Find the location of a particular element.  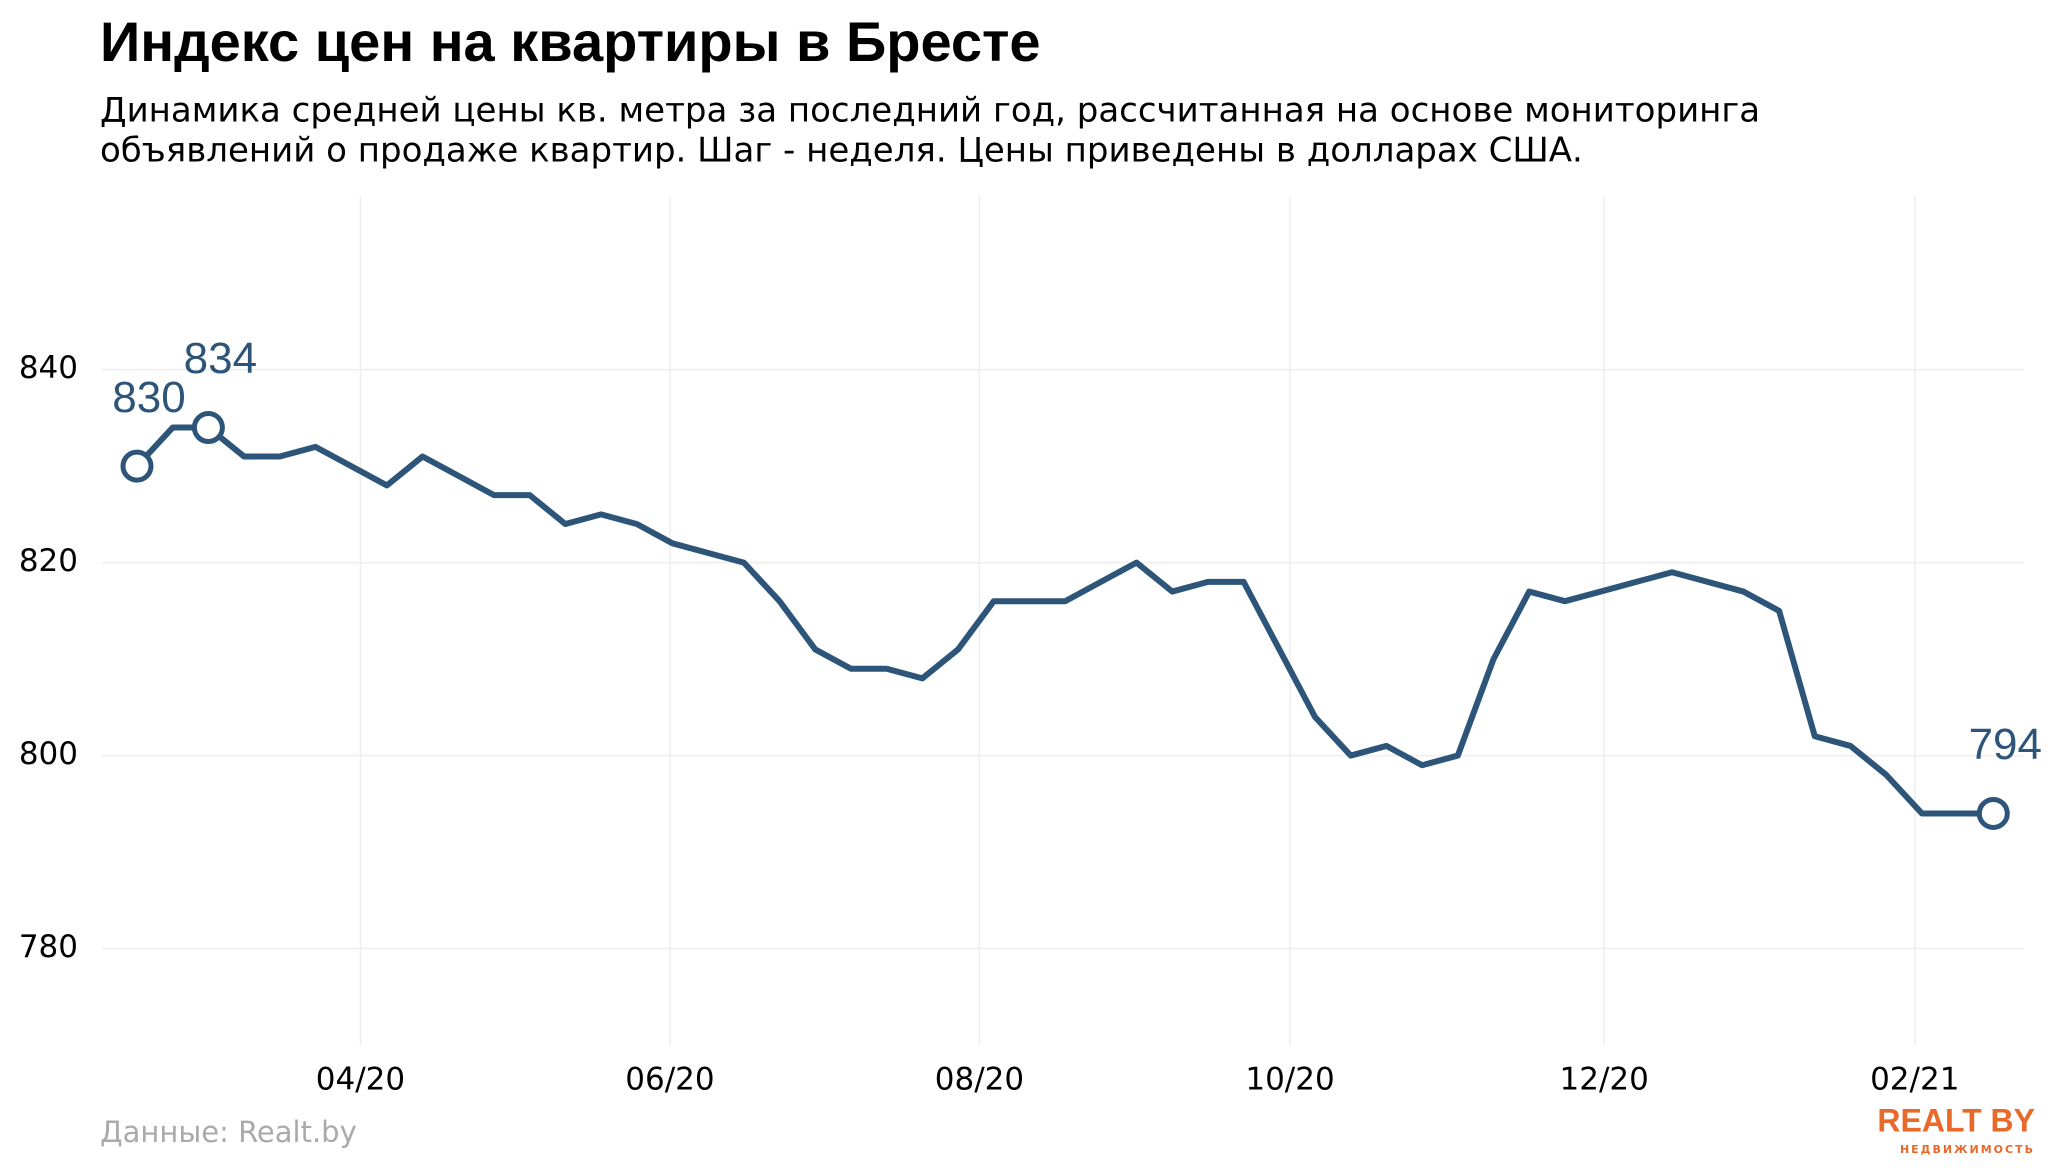

x-tick-label: 06/20 is located at coordinates (669, 1080).